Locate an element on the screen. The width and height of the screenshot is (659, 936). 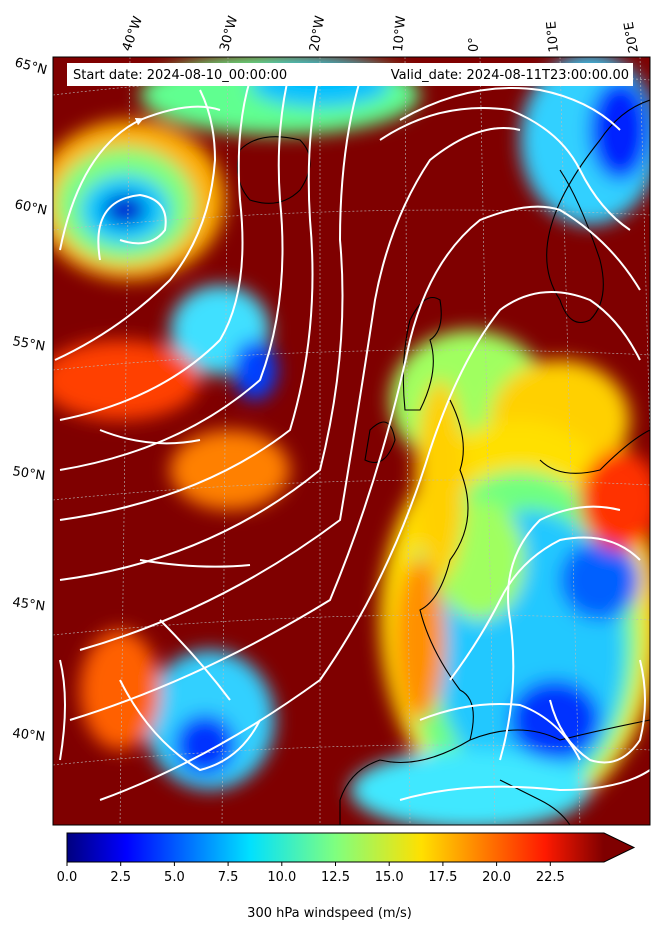
colorbar-tick-label: 5.0 is located at coordinates (174, 877).